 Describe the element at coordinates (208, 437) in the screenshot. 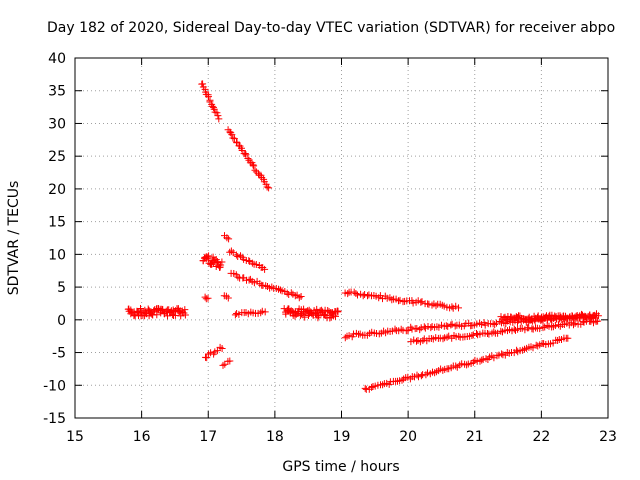

I see `x-tick-label: 17` at that location.